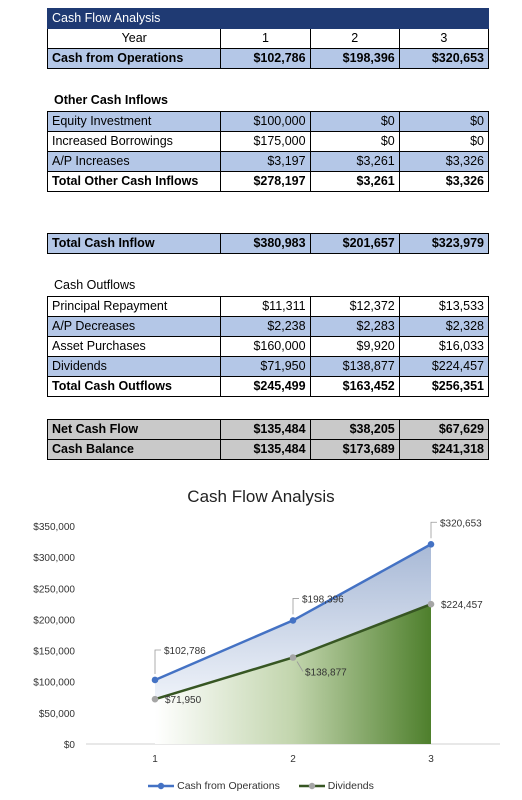 This screenshot has width=522, height=800. Describe the element at coordinates (444, 58) in the screenshot. I see `operations-y3: $320,653` at that location.